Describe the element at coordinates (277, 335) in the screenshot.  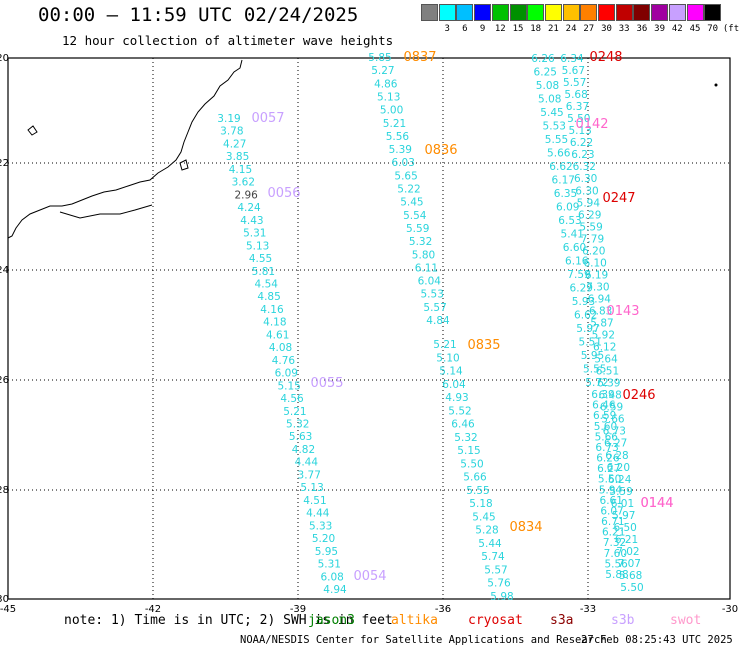
I see `swh-value: 4.61` at that location.